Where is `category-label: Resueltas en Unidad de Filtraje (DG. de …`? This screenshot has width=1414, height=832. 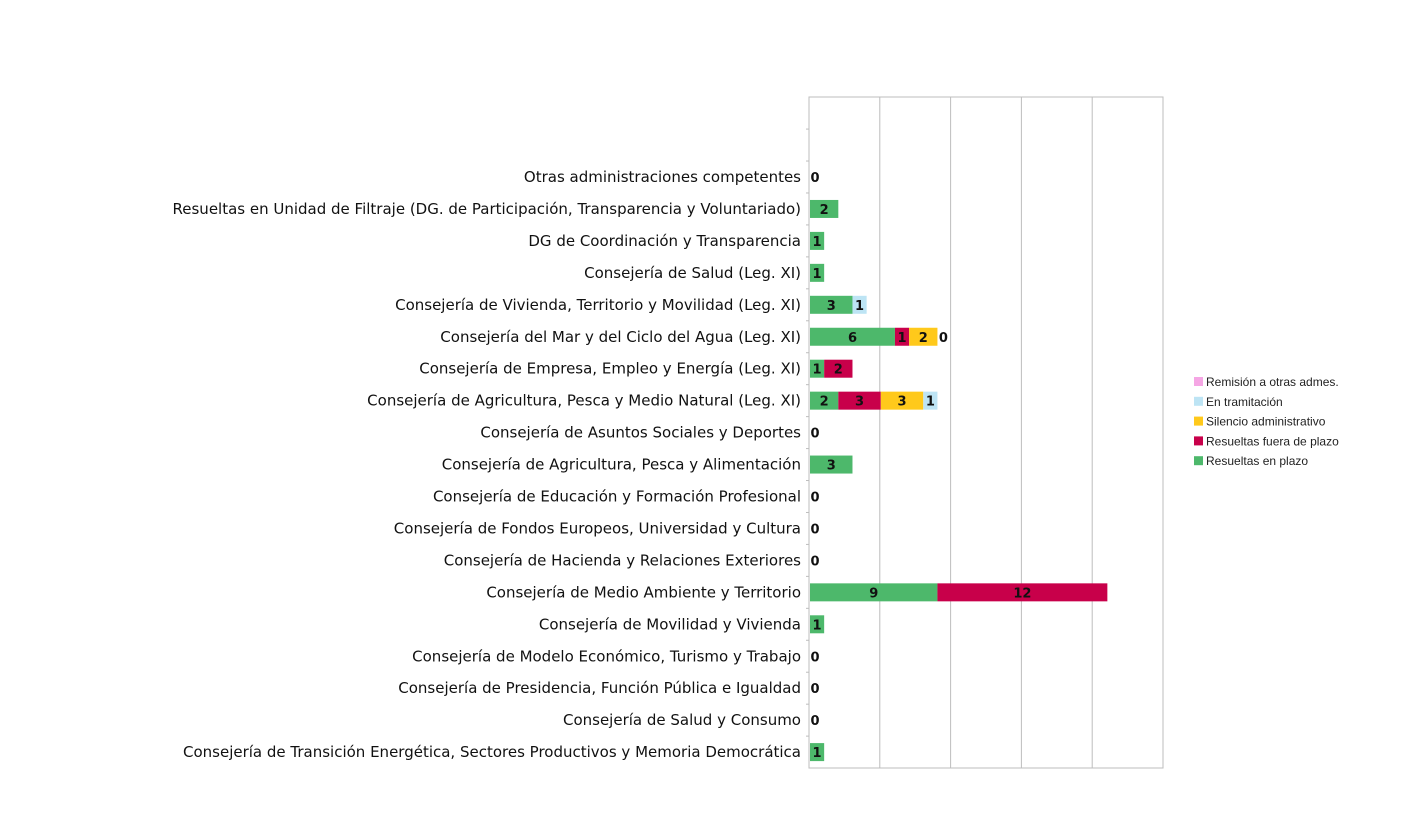
category-label: Resueltas en Unidad de Filtraje (DG. de … is located at coordinates (487, 209).